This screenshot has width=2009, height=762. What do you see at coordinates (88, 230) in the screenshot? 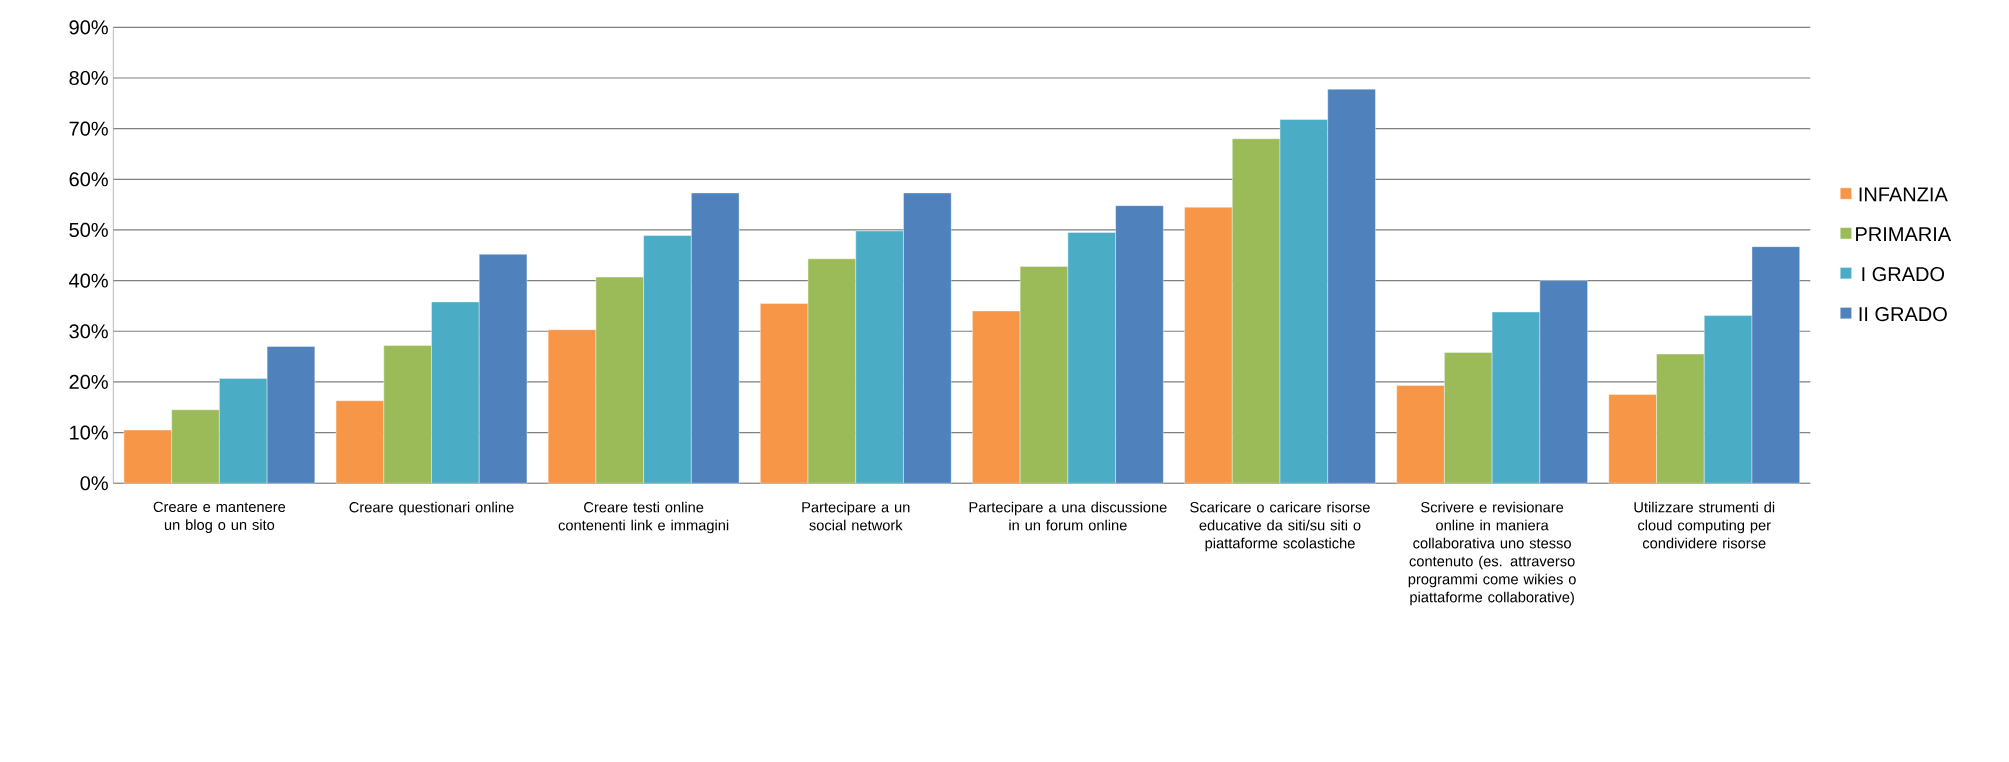
I see `y-tick-label: 50%` at bounding box center [88, 230].